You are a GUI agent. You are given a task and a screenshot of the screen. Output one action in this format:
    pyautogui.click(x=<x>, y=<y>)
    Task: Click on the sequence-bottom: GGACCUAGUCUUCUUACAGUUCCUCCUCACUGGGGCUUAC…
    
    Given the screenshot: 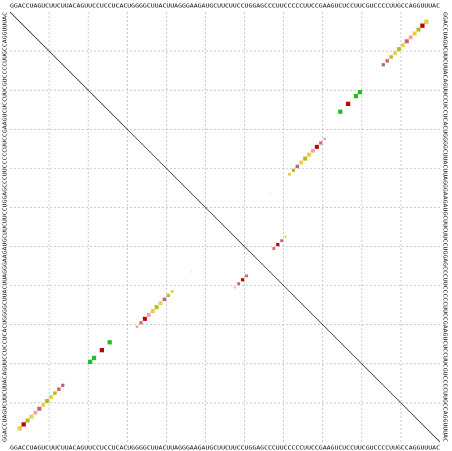 What is the action you would take?
    pyautogui.click(x=225, y=448)
    